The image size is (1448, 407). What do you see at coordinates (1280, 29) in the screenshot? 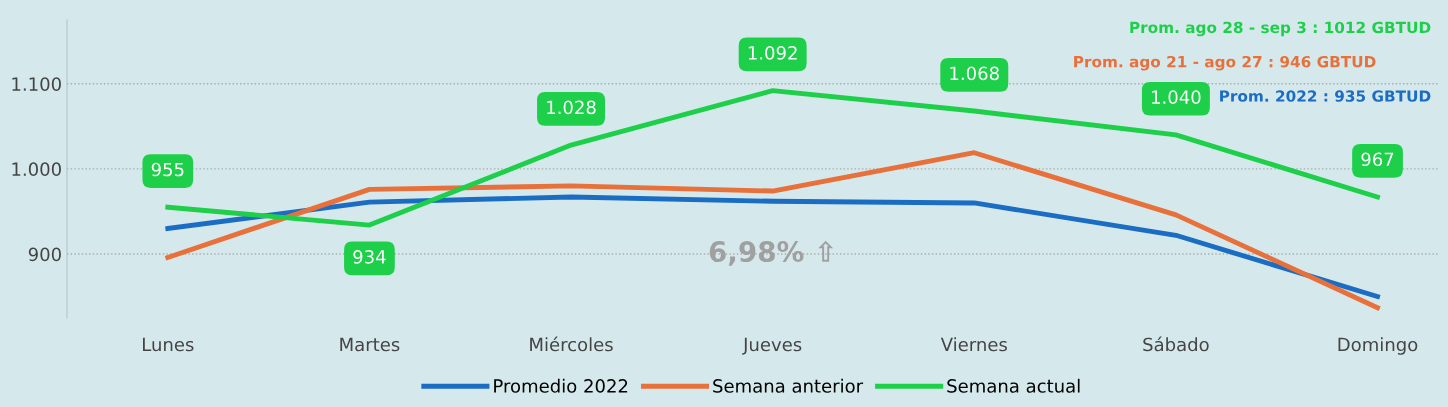
I see `annotation: Prom. ago 28 - sep 3 : 1012 GBTUD` at bounding box center [1280, 29].